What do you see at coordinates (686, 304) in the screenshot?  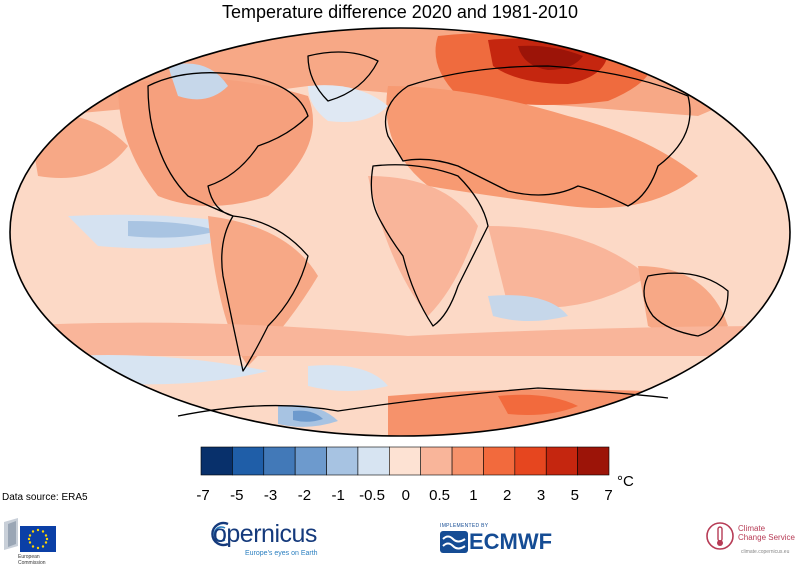 I see `australia-coast` at bounding box center [686, 304].